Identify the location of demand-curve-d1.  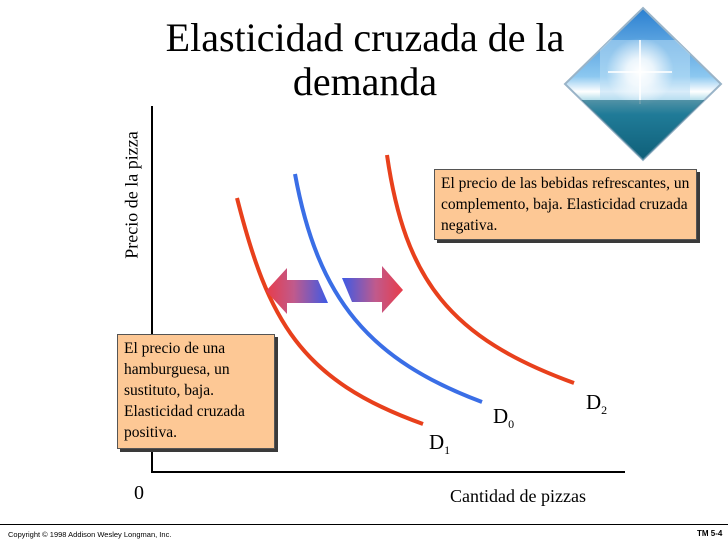
(329, 311).